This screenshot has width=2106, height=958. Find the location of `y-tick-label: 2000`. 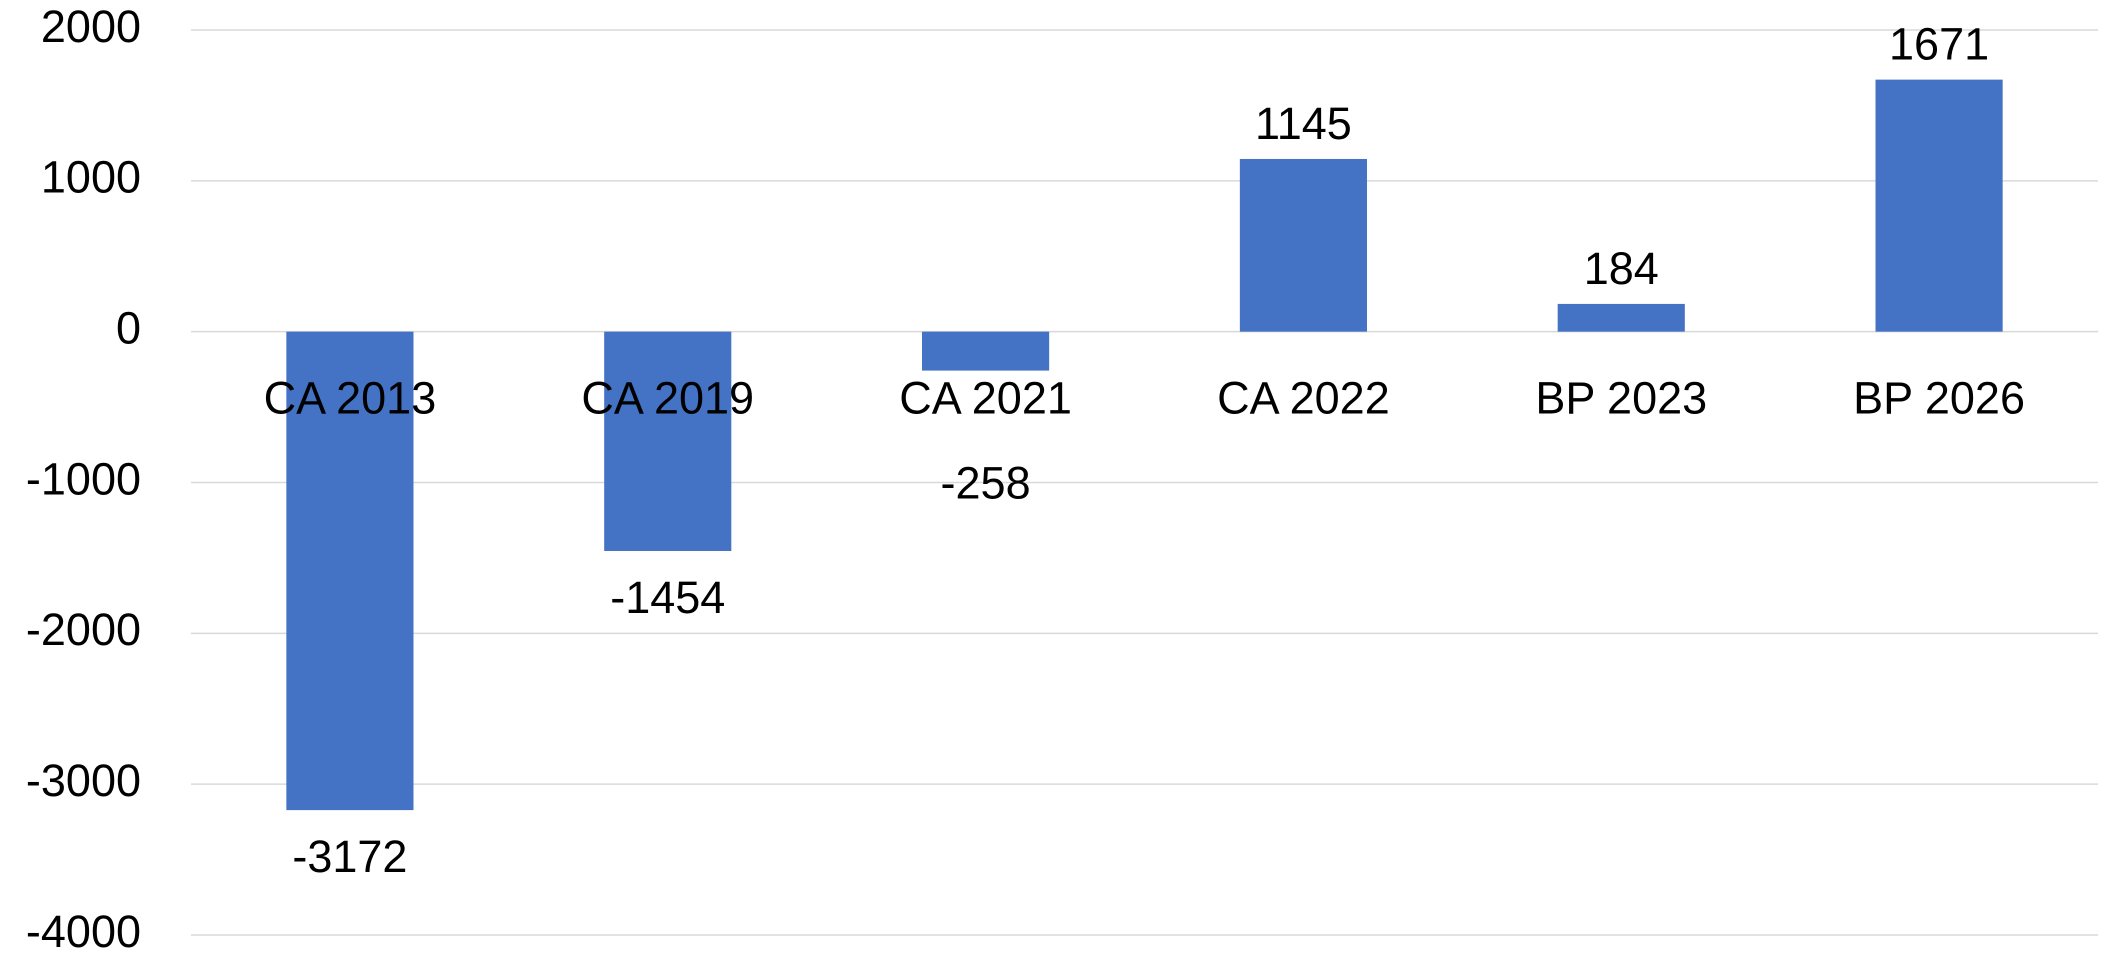

y-tick-label: 2000 is located at coordinates (91, 26).